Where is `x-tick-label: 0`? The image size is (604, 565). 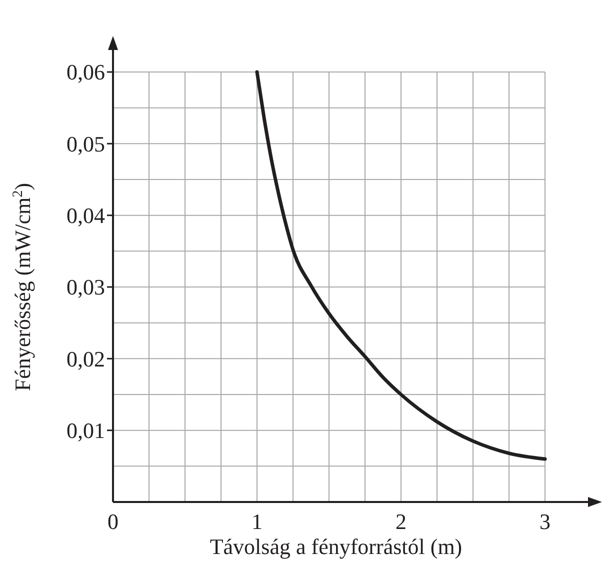 x-tick-label: 0 is located at coordinates (113, 521).